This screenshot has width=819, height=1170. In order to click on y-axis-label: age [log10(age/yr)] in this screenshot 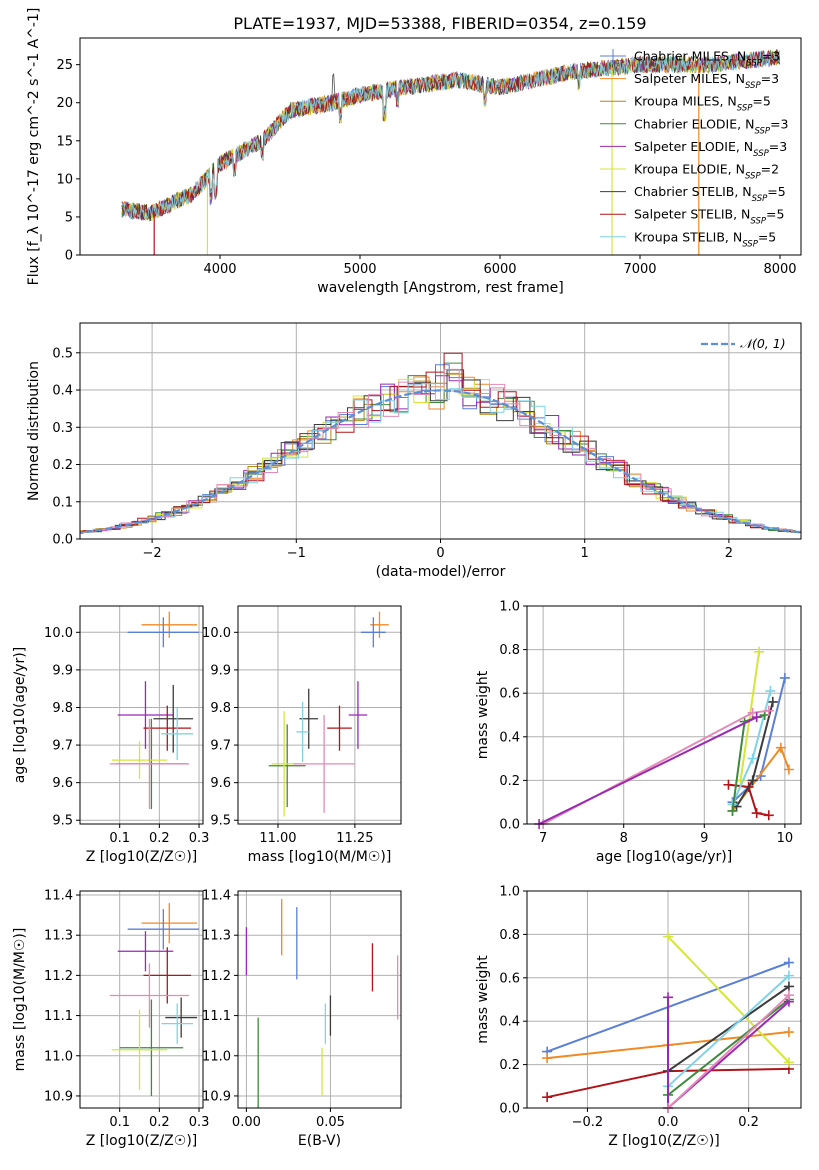, I will do `click(20, 715)`.